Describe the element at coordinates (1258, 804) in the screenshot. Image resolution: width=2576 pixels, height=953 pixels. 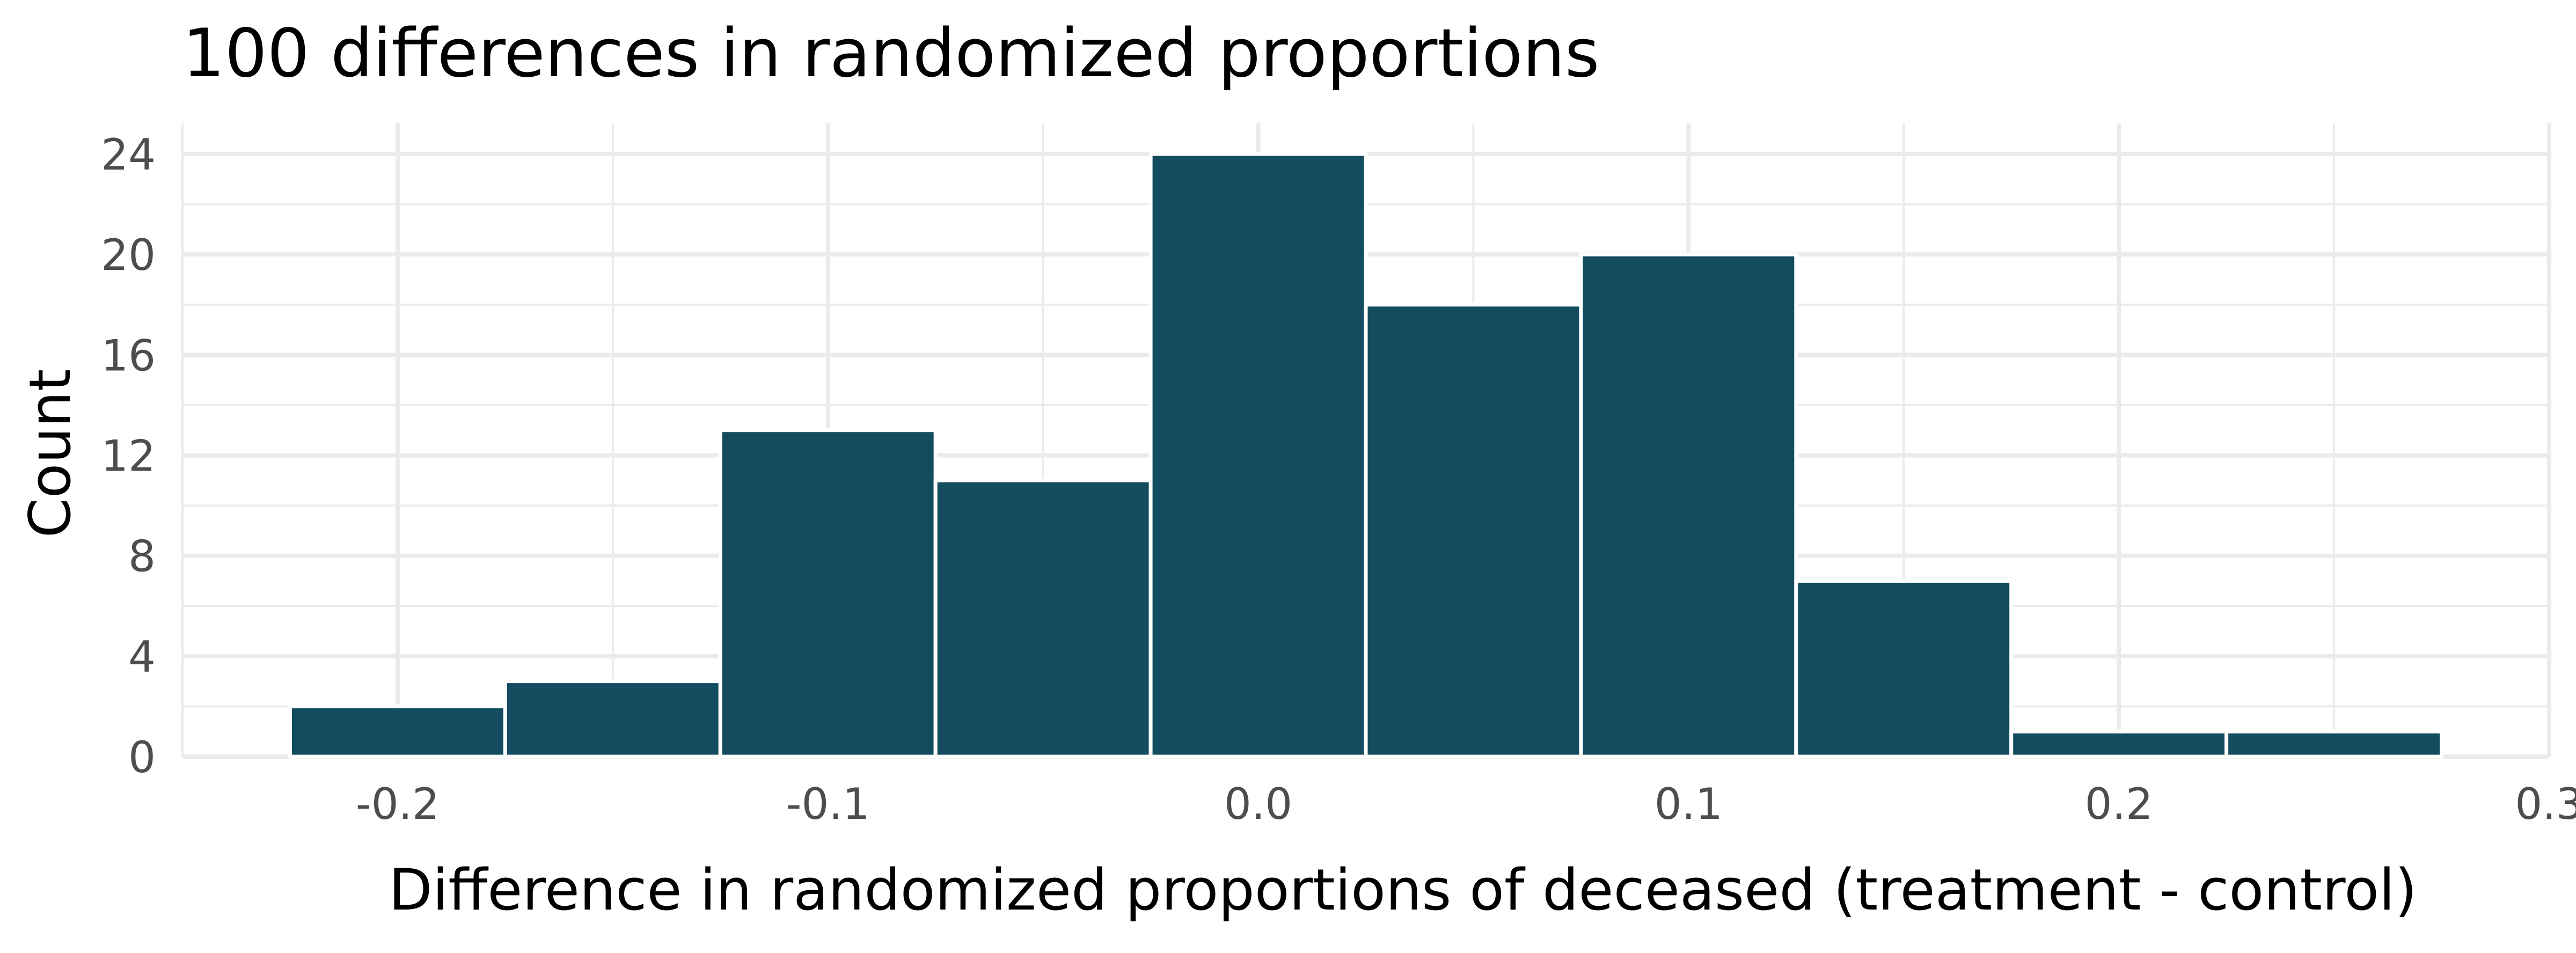
I see `x-tick-label: 0.0` at that location.